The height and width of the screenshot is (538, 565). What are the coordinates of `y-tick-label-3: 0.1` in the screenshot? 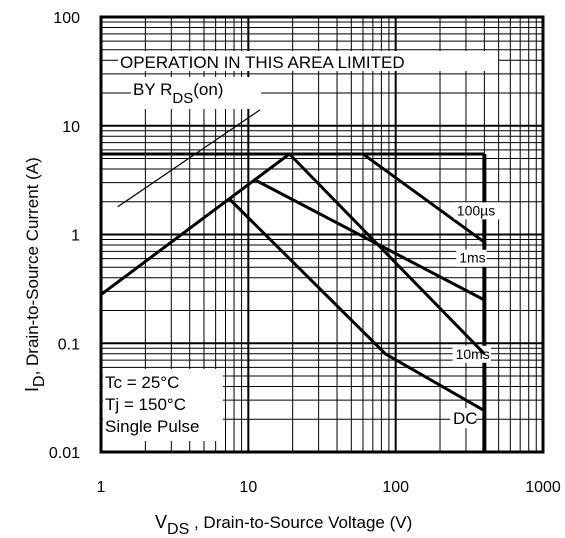 It's located at (69, 344).